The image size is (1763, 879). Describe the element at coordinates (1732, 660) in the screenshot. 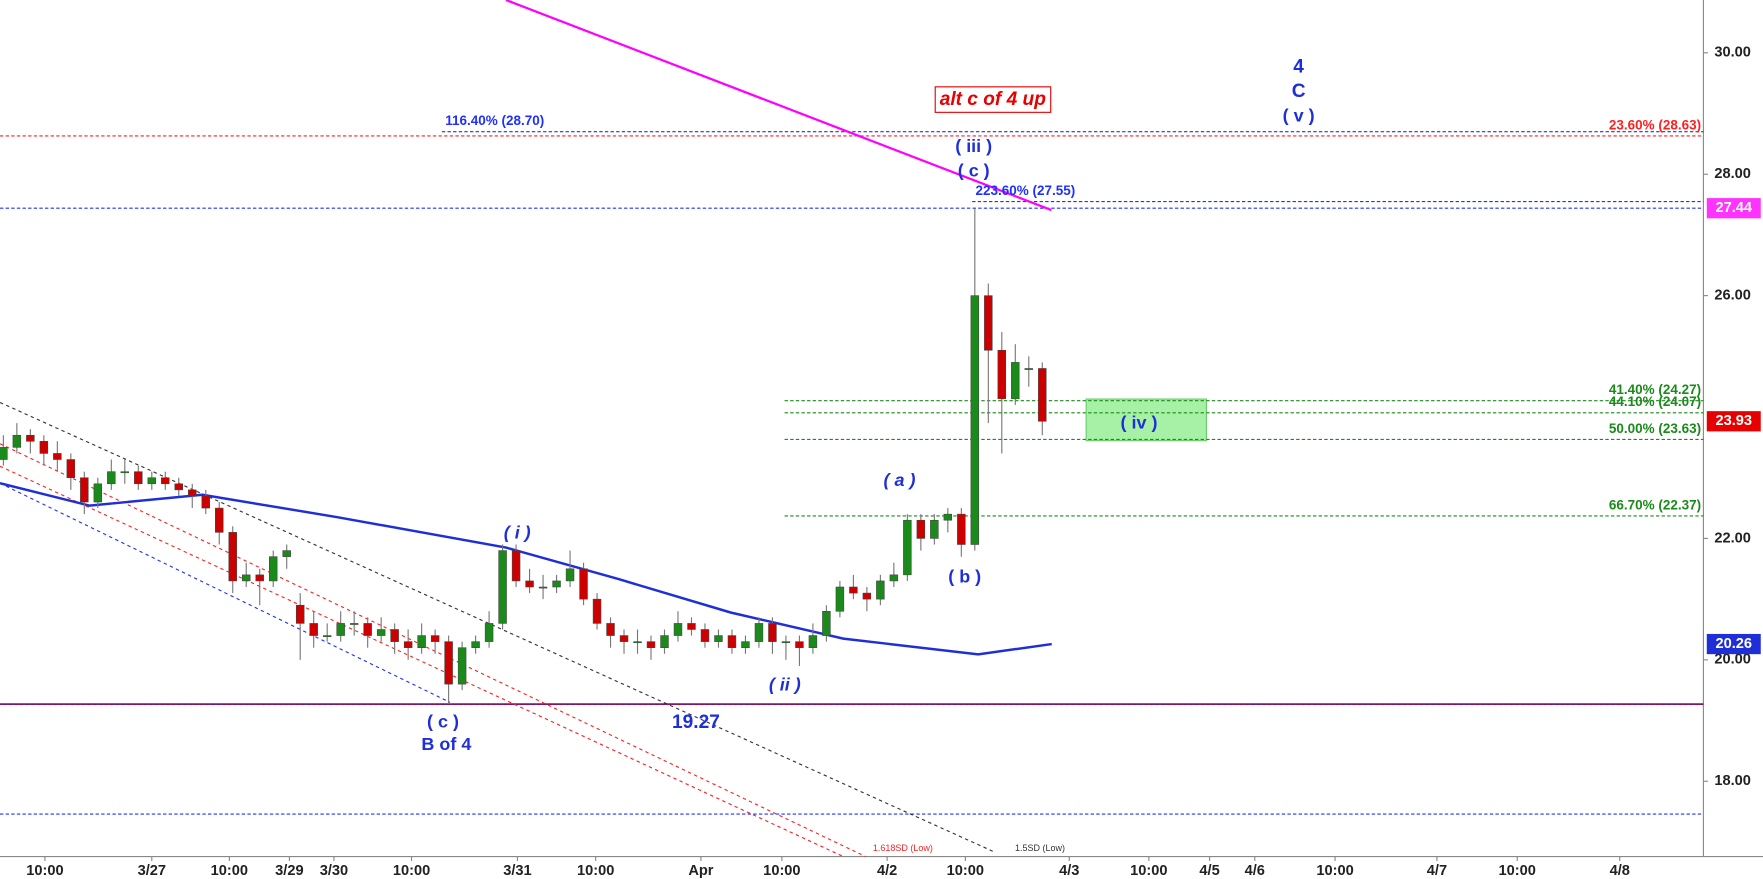

I see `y-tick-label: 20.00` at that location.